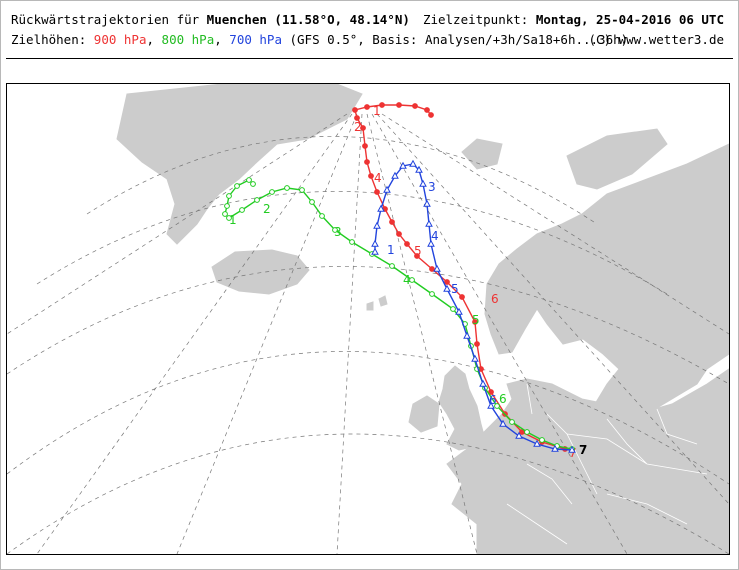 This screenshot has height=570, width=739. What do you see at coordinates (236, 19) in the screenshot?
I see `location-name: Muenchen` at bounding box center [236, 19].